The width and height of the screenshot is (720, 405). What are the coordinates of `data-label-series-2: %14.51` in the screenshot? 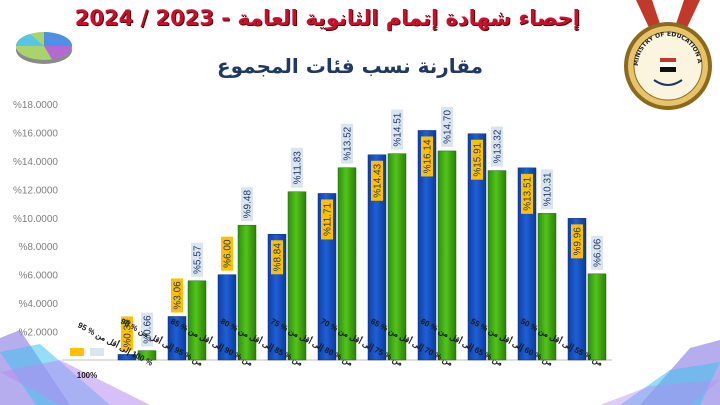 It's located at (398, 129).